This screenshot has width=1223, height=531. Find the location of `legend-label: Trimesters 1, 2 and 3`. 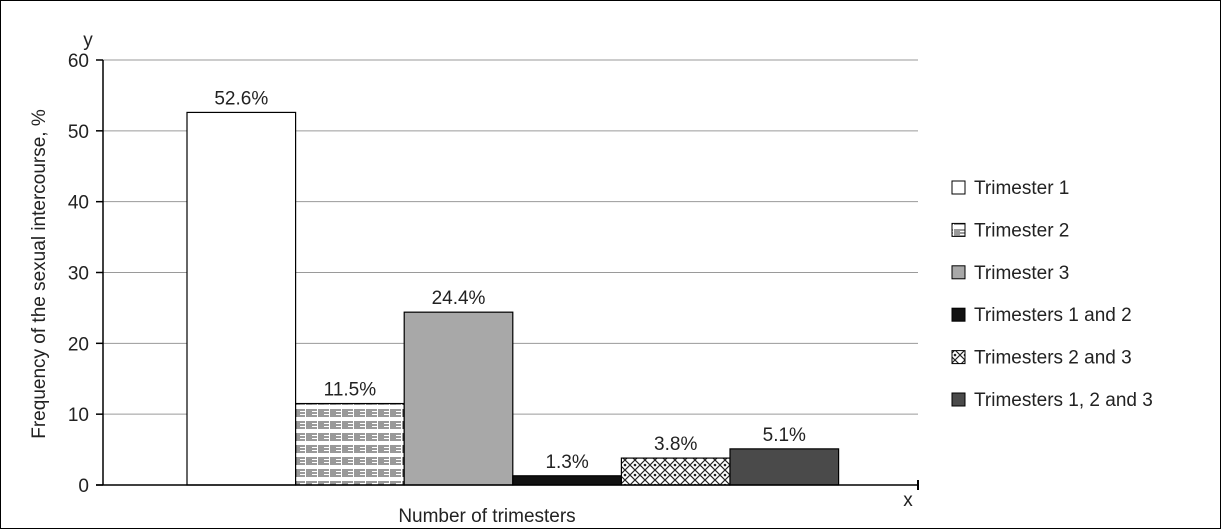

legend-label: Trimesters 1, 2 and 3 is located at coordinates (1063, 400).